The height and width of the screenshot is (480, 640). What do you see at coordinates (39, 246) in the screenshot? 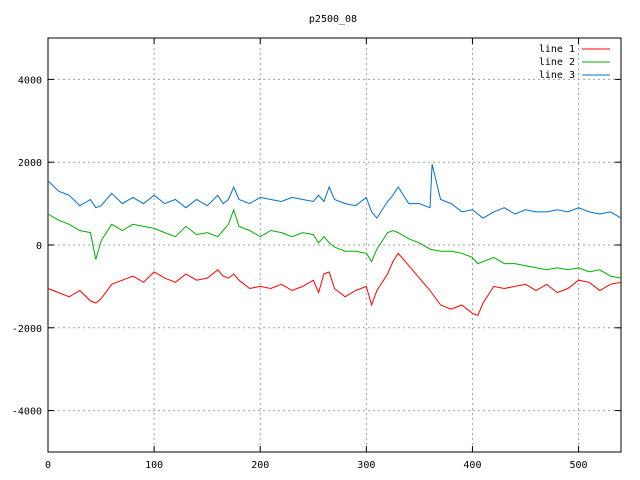
I see `y-tick-label: 0` at bounding box center [39, 246].